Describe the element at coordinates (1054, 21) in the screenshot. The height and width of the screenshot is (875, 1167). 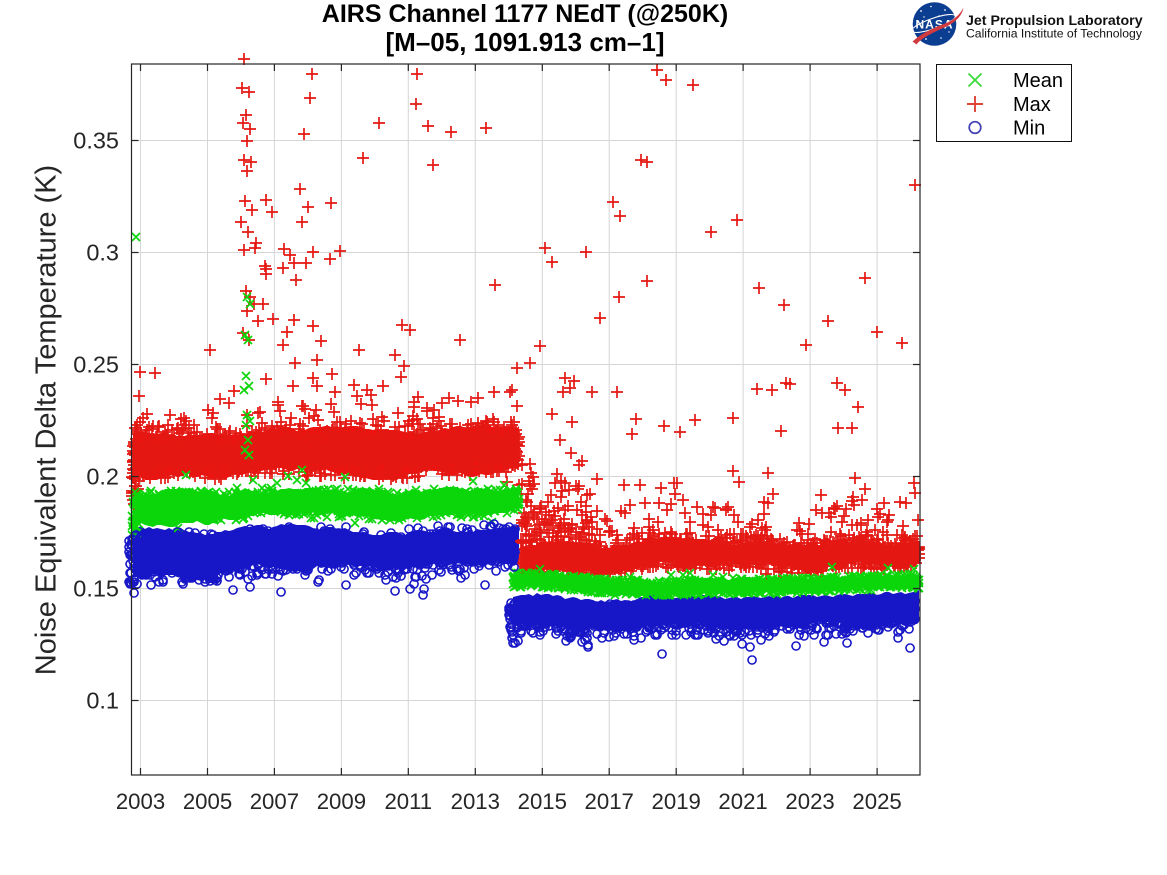
I see `svg-text: Jet Propulsion Laboratory` at that location.